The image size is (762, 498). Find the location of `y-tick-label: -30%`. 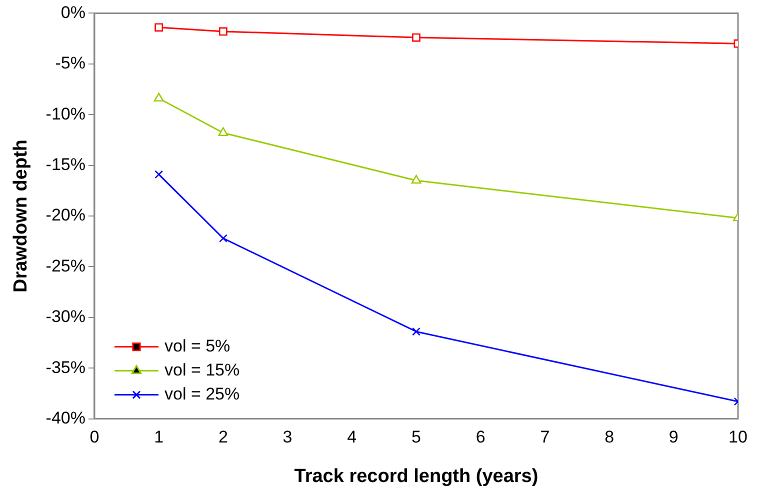

y-tick-label: -30% is located at coordinates (66, 316).